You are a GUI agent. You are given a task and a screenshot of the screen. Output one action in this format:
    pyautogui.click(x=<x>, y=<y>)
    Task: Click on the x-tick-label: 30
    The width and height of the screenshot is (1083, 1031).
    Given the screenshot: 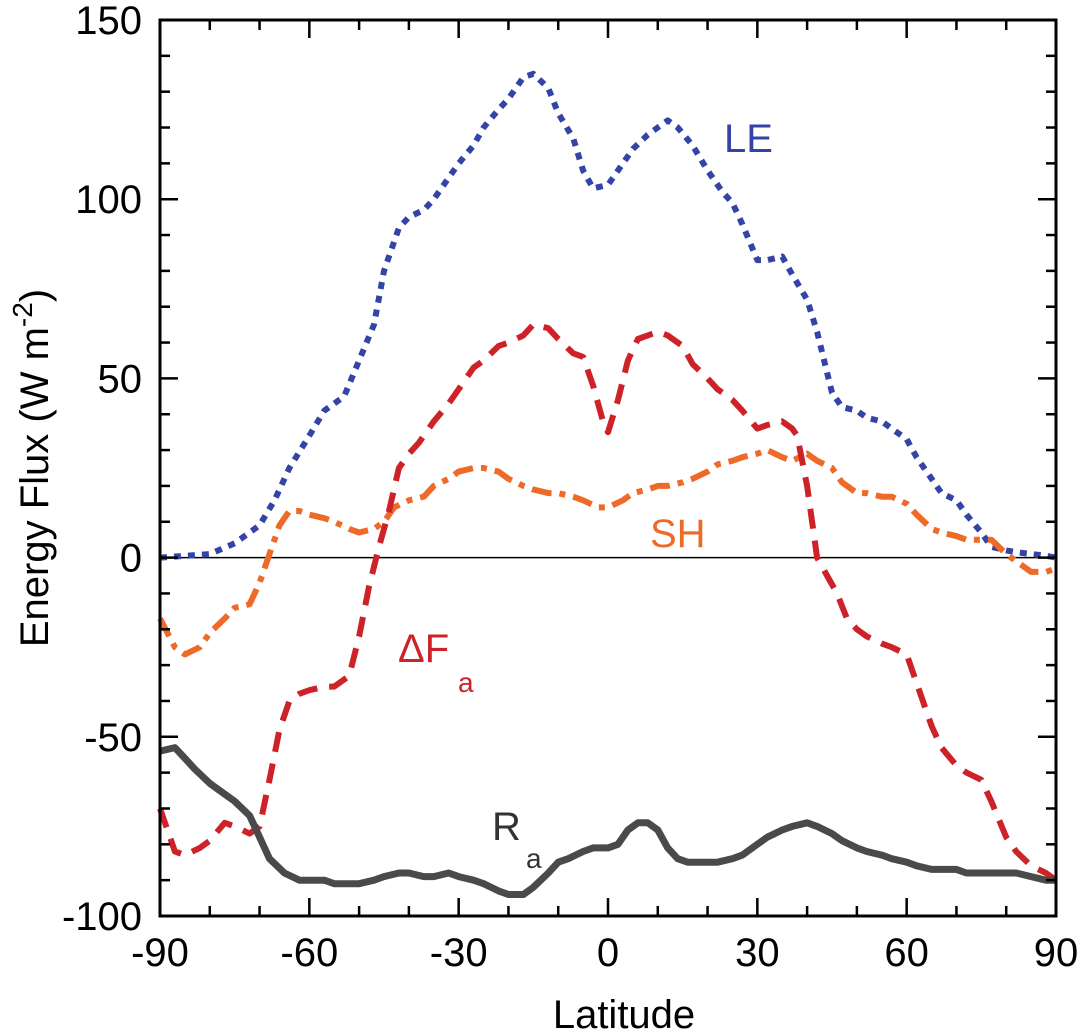 What is the action you would take?
    pyautogui.click(x=757, y=953)
    